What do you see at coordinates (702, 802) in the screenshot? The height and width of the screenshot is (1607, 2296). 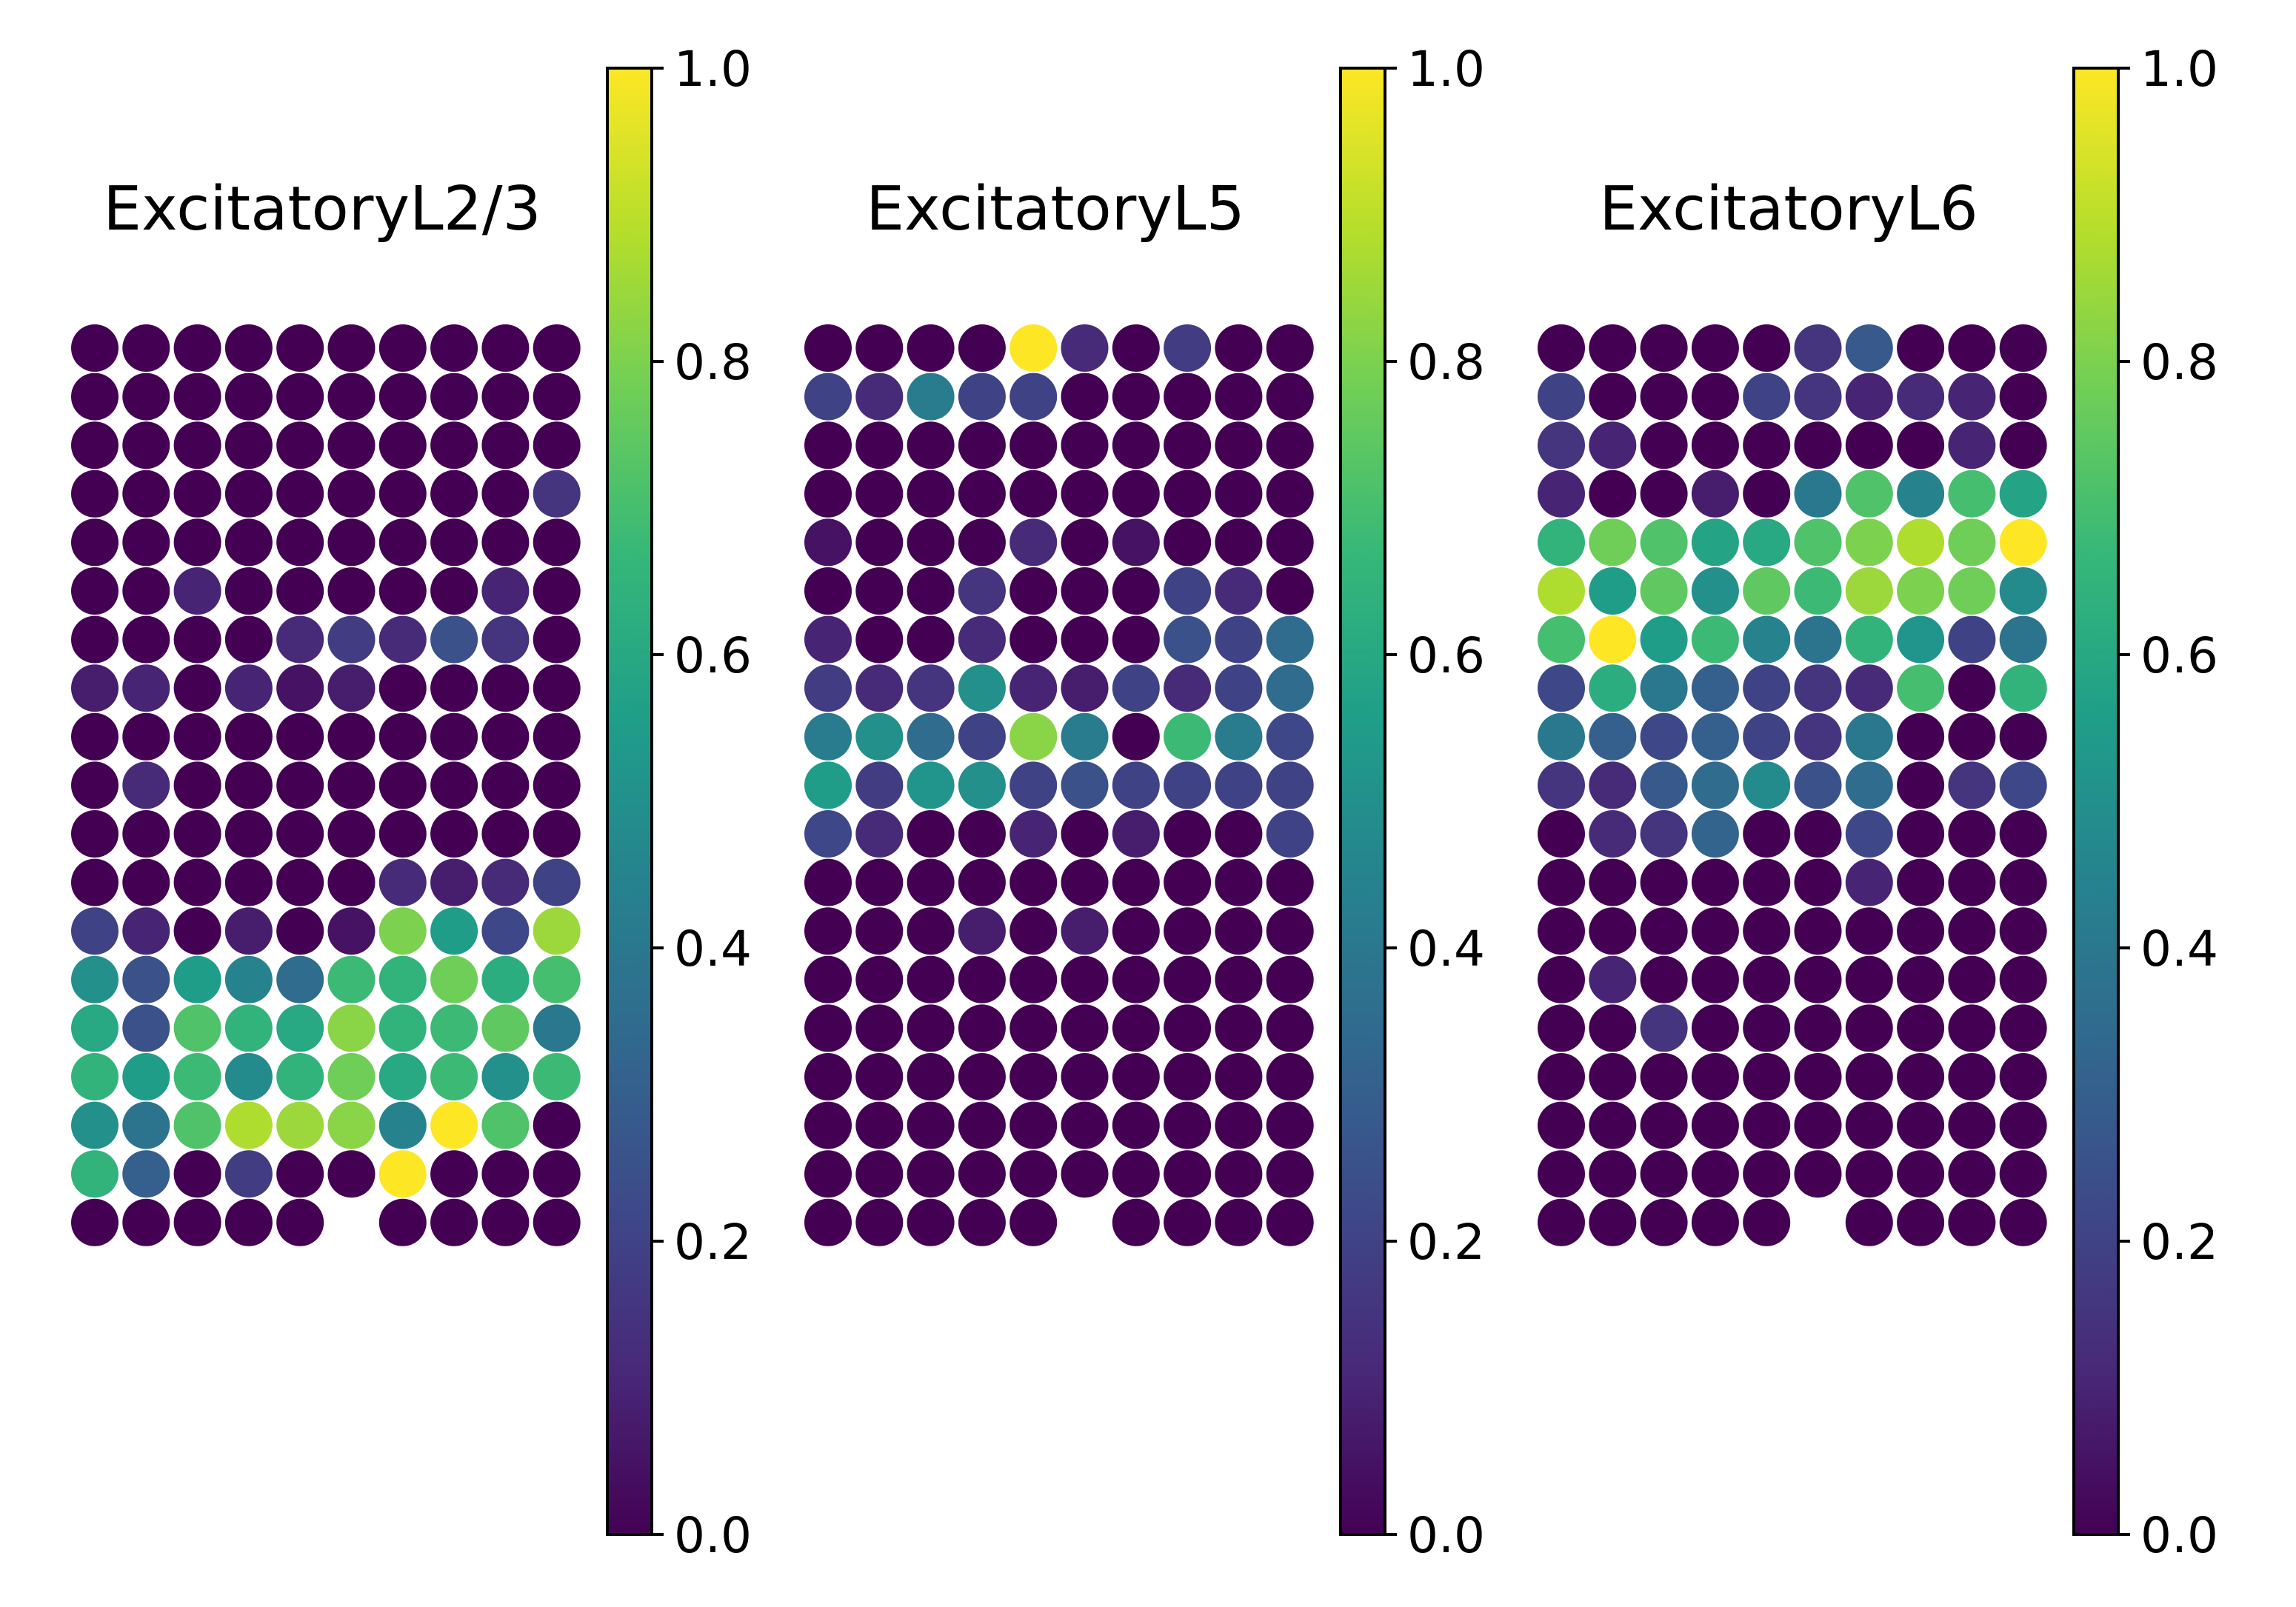 I see `colorbar-ticks: 0.0 0.2 0.4 0.6 0.8 1.0` at bounding box center [702, 802].